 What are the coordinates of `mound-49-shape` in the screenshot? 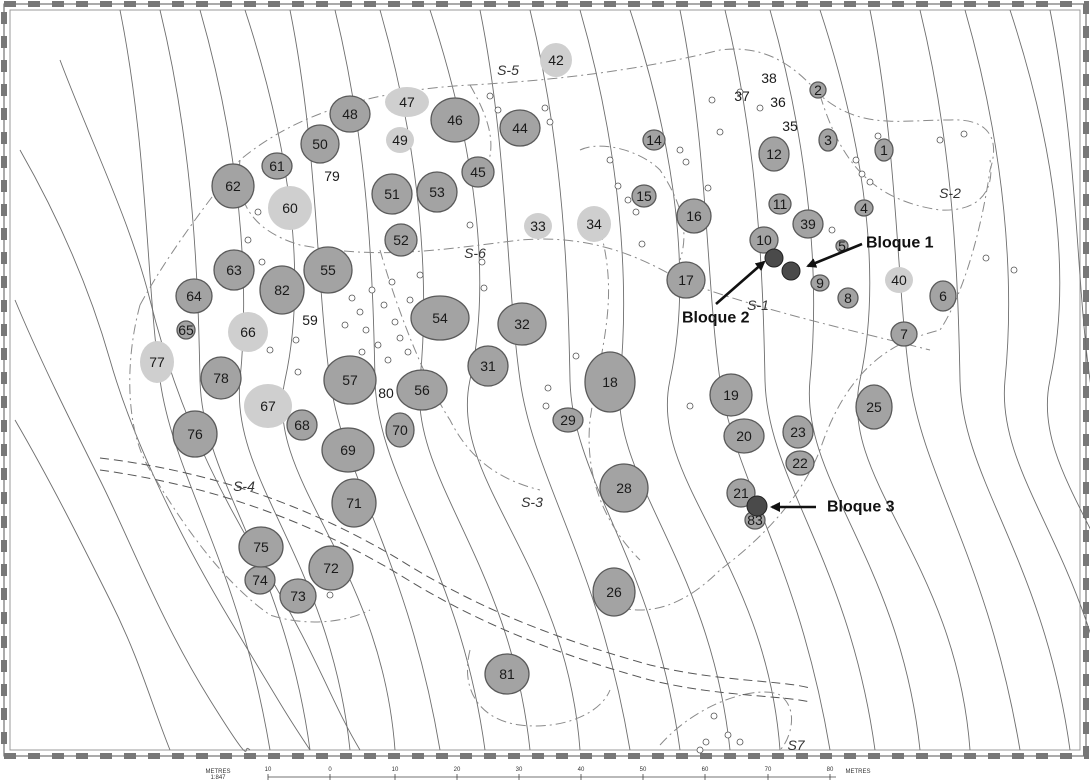 It's located at (400, 140).